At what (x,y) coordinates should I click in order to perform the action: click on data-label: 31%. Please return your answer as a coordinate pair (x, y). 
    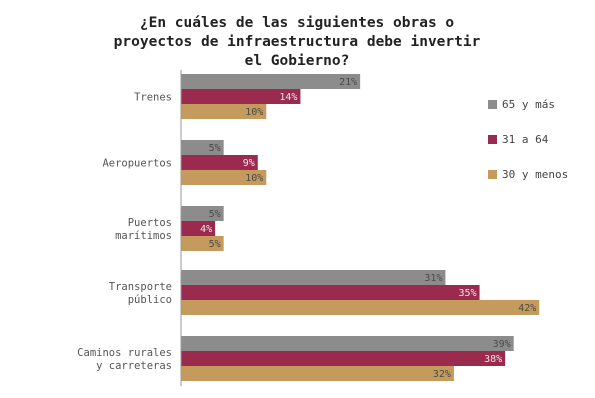
    Looking at the image, I should click on (433, 278).